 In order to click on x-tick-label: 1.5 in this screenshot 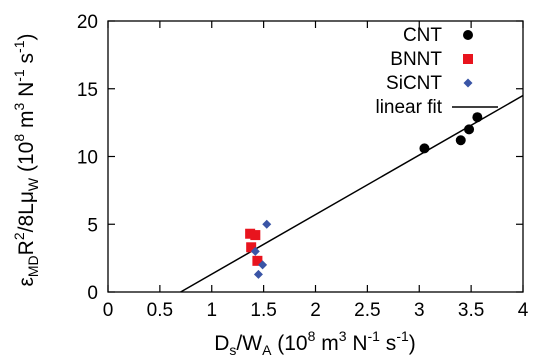, I will do `click(263, 310)`.